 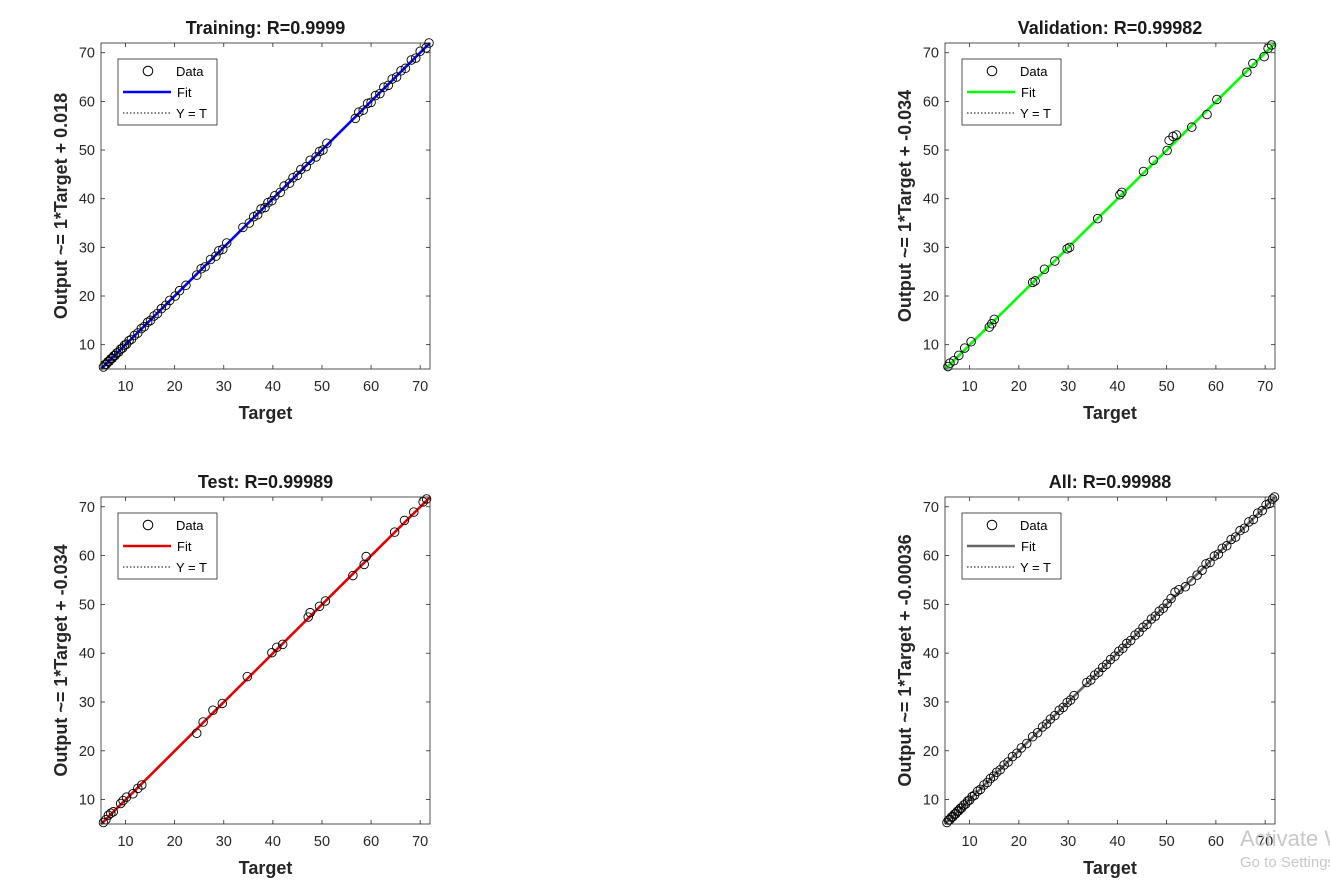 I want to click on x-axis-label: Target, so click(x=1110, y=413).